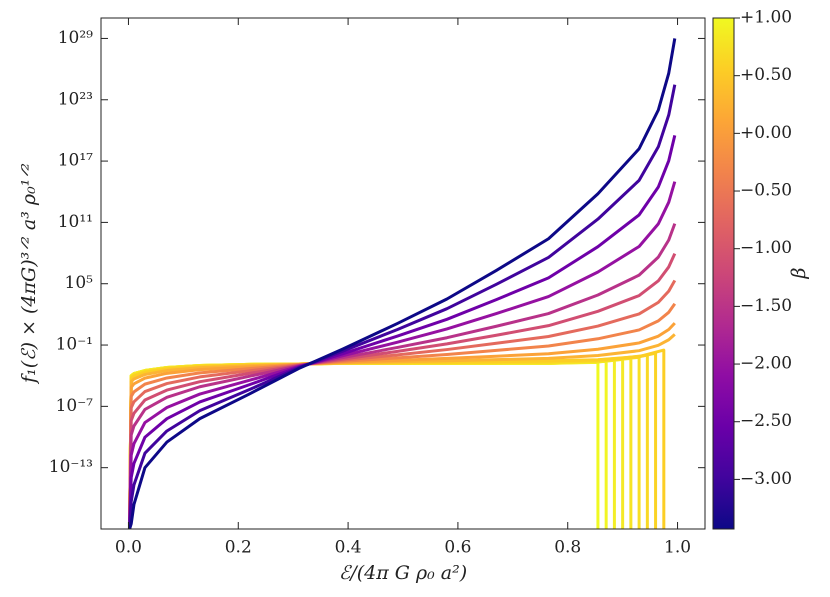  I want to click on y-tick-label: 10¹¹, so click(75, 222).